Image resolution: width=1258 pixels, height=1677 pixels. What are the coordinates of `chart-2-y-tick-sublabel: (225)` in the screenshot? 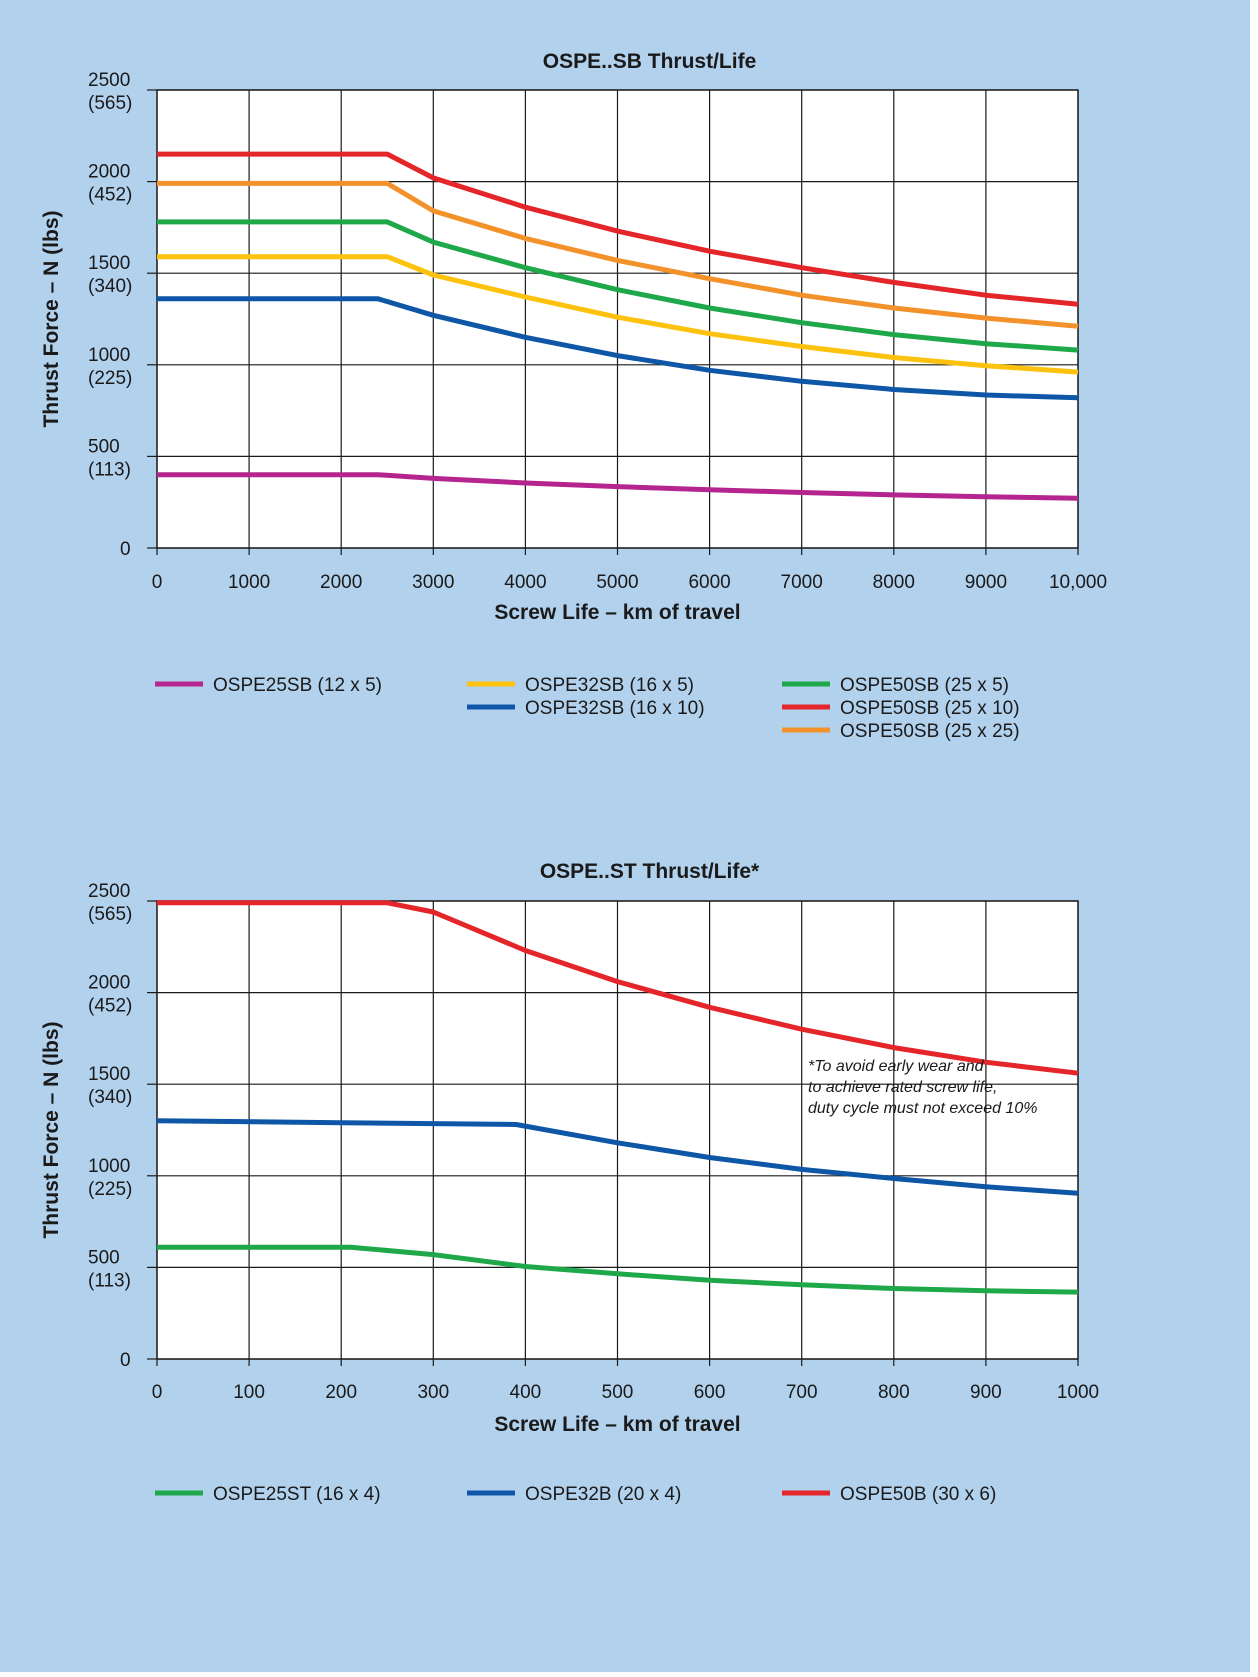 It's located at (110, 1189).